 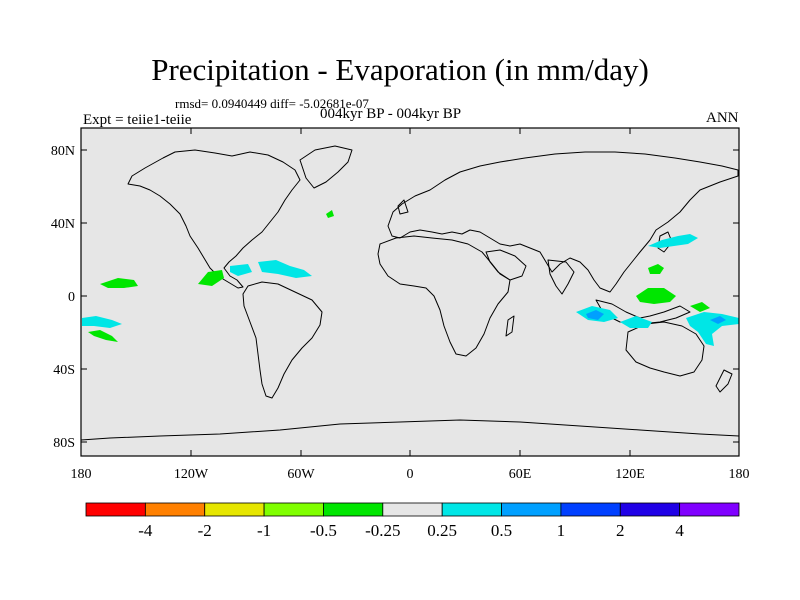 I want to click on eurasia-coast, so click(x=563, y=222).